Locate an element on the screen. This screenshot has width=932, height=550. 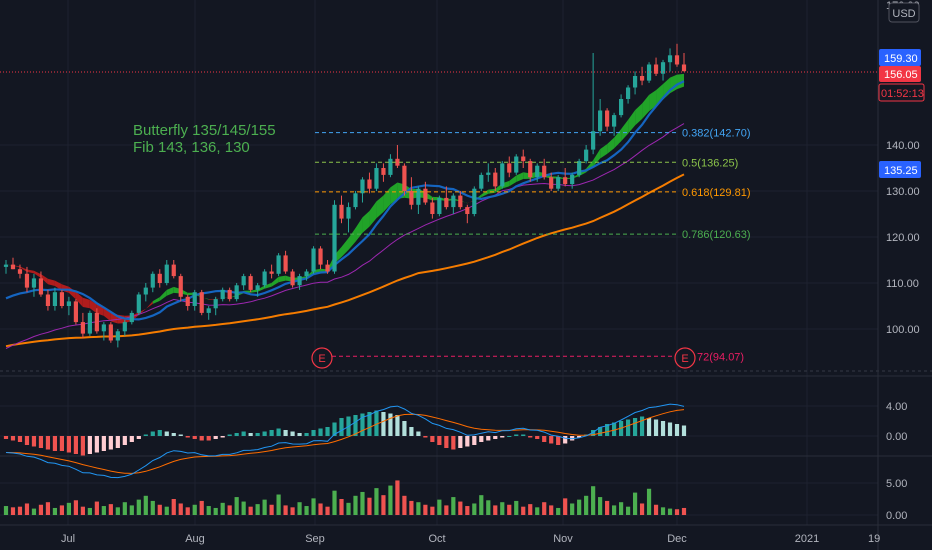
macd-line is located at coordinates (345, 441).